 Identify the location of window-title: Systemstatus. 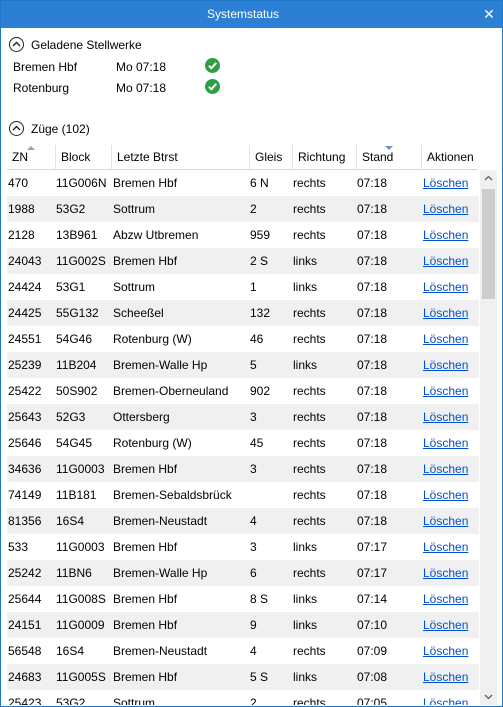
(243, 14).